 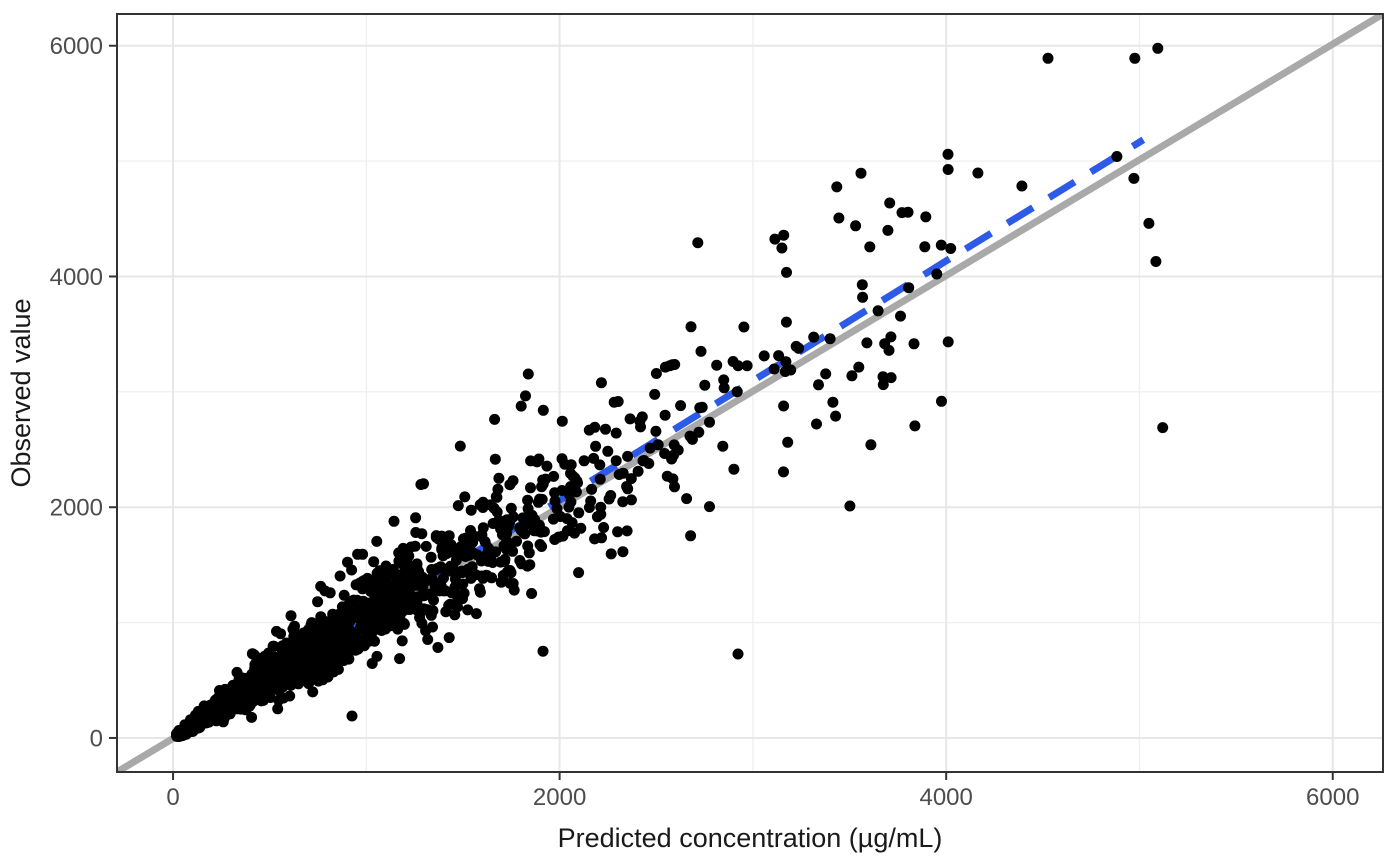 What do you see at coordinates (750, 838) in the screenshot?
I see `x-axis-title: Predicted concentration (µg/mL)` at bounding box center [750, 838].